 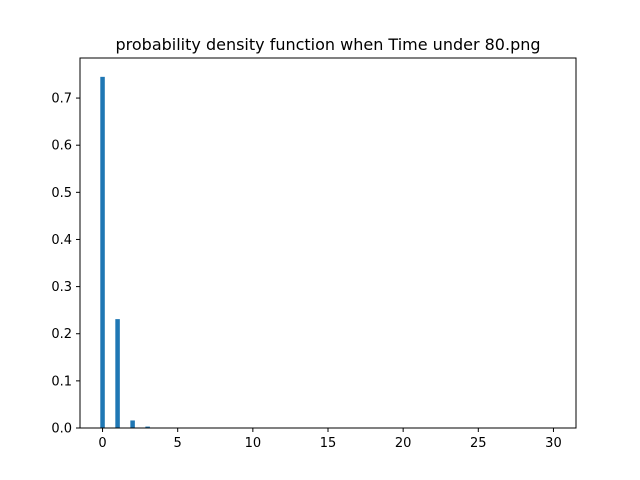 I want to click on x-tick-label: 0, so click(x=102, y=443).